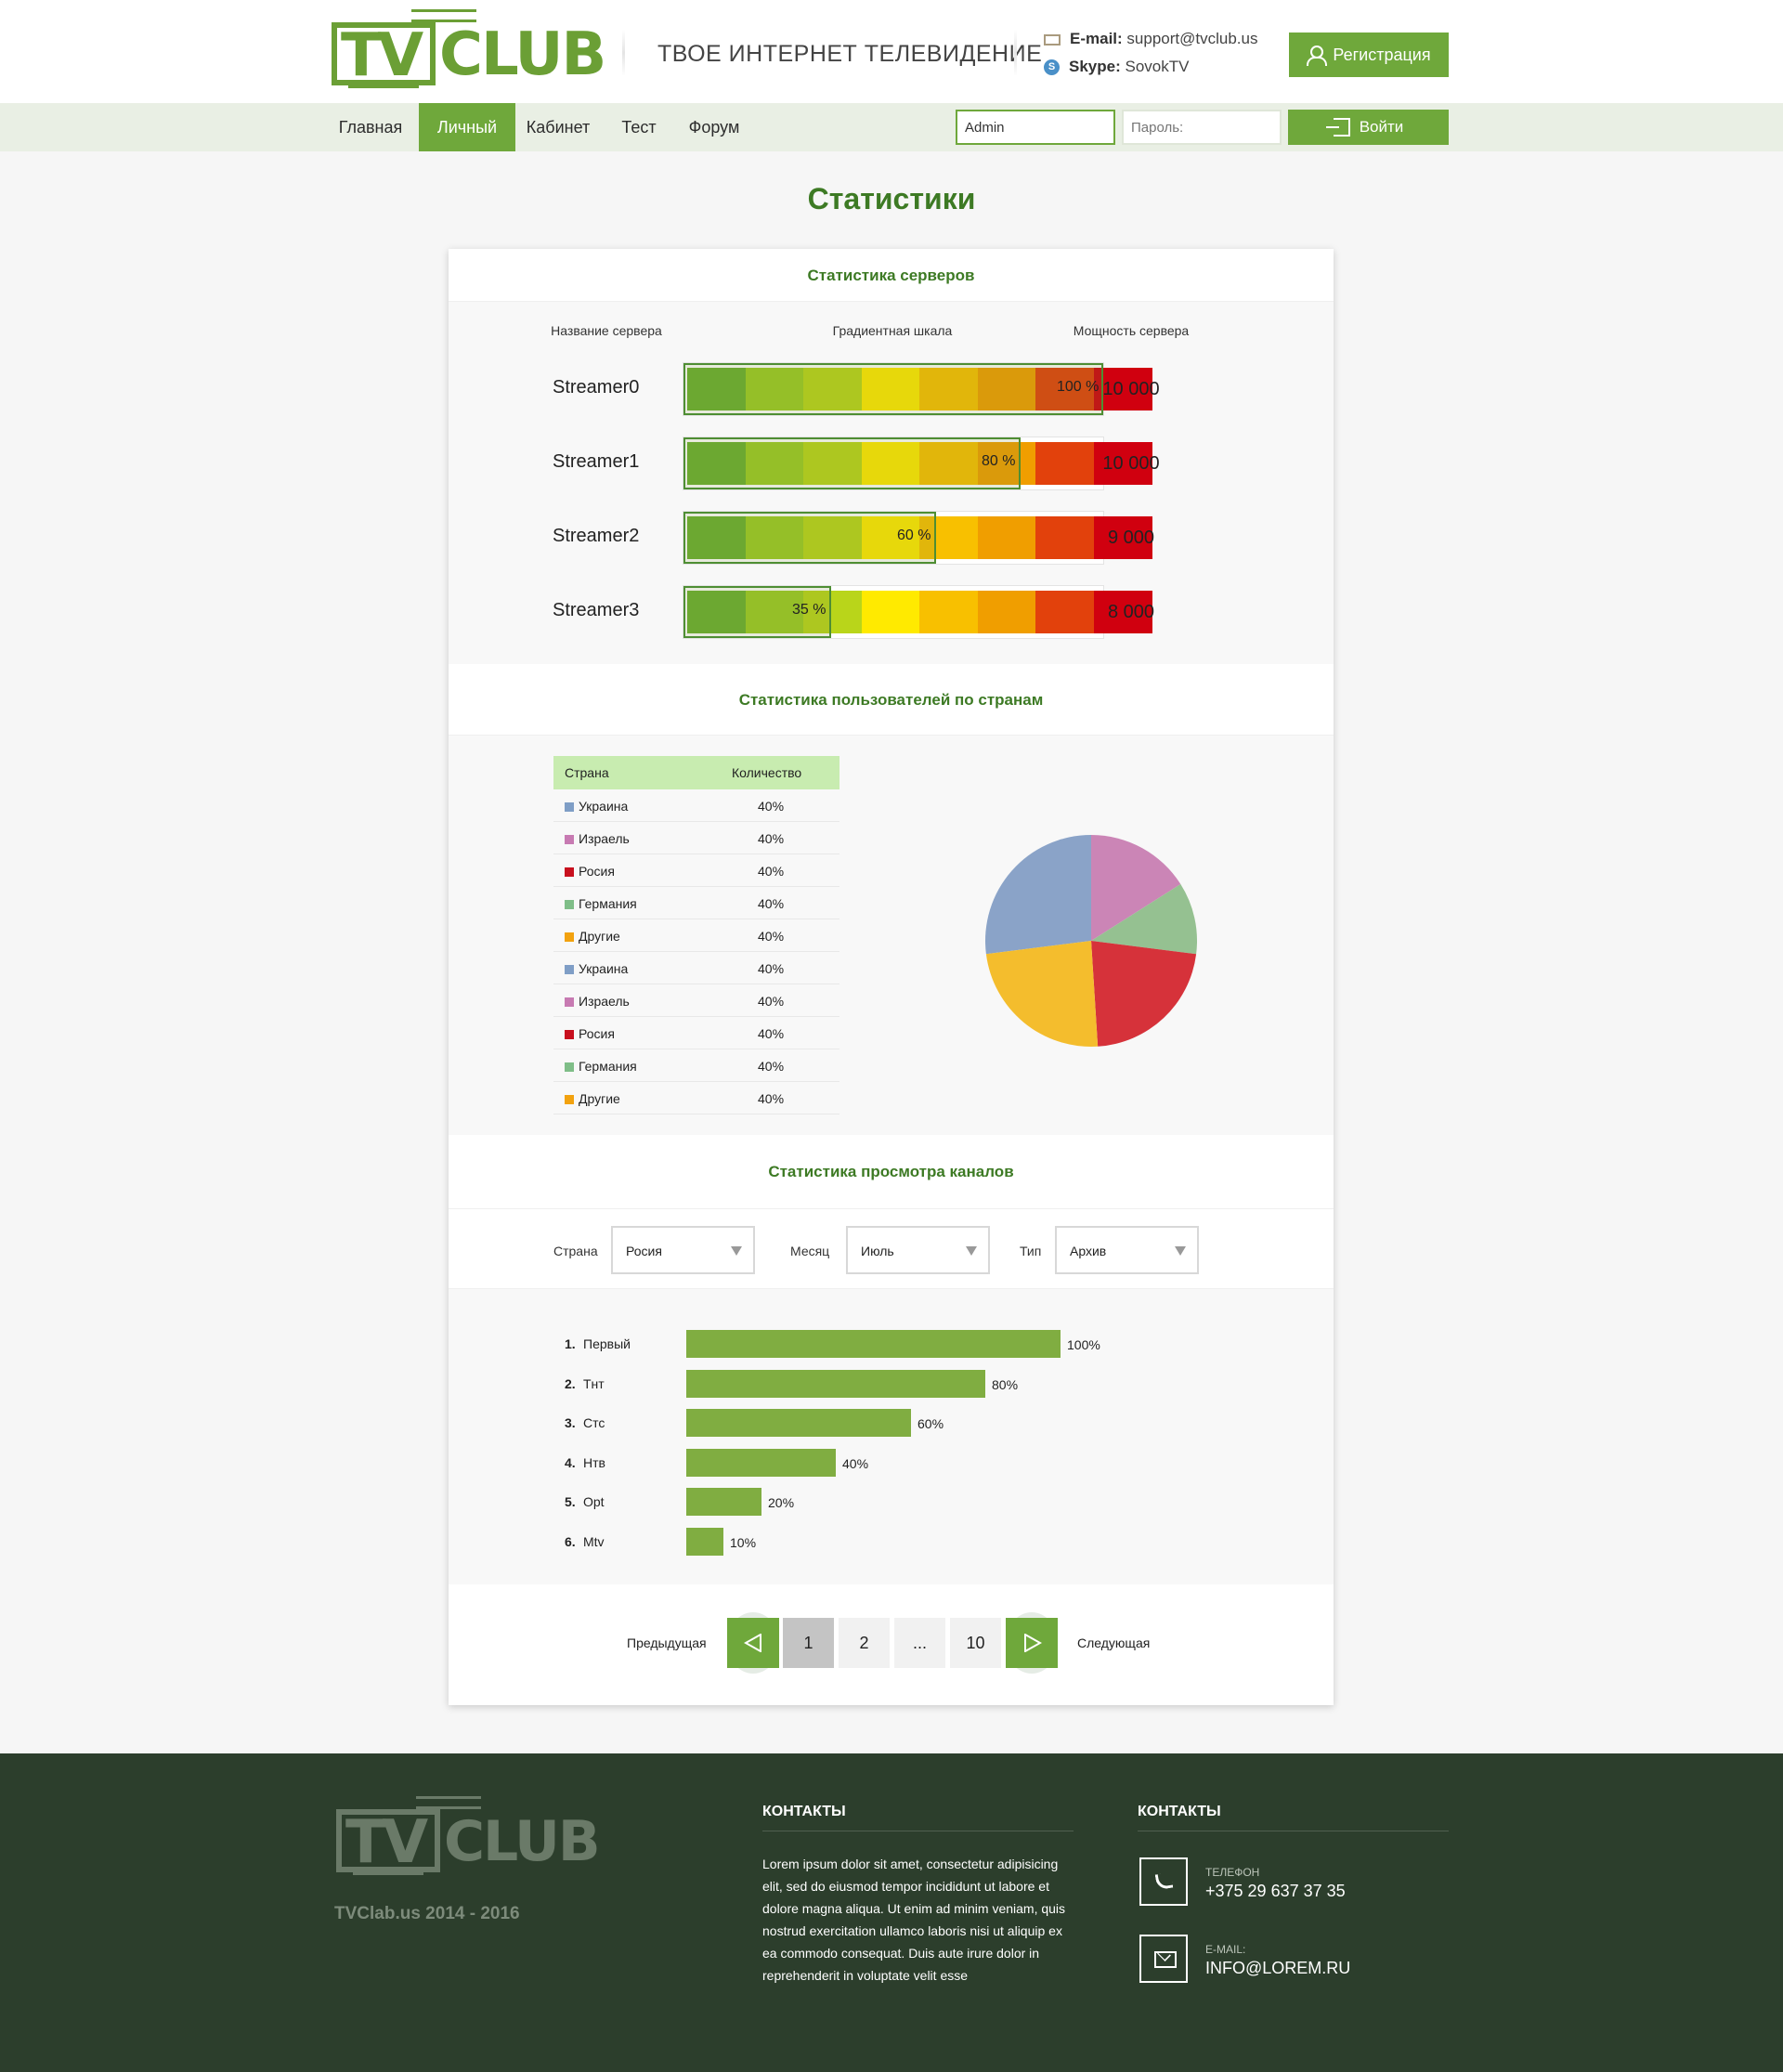 Image resolution: width=1783 pixels, height=2072 pixels. I want to click on filter-month-select: Июль, so click(918, 1250).